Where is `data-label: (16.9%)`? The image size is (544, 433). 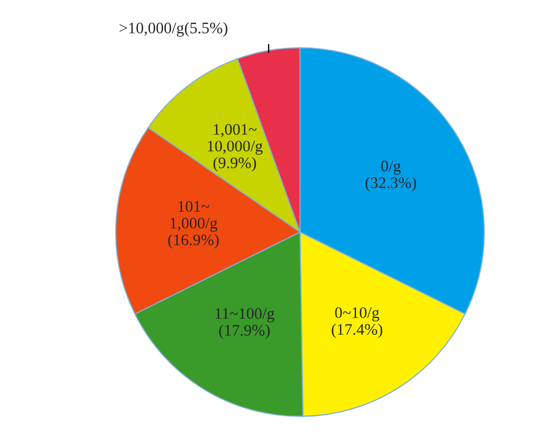 data-label: (16.9%) is located at coordinates (193, 241).